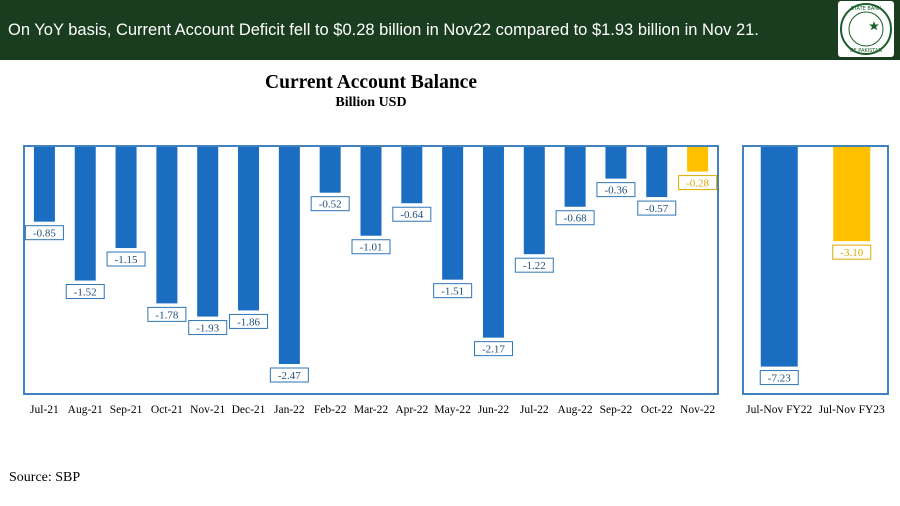 This screenshot has width=900, height=506. I want to click on tick-label-jul-nov-fy22: Jul-Nov FY22, so click(779, 410).